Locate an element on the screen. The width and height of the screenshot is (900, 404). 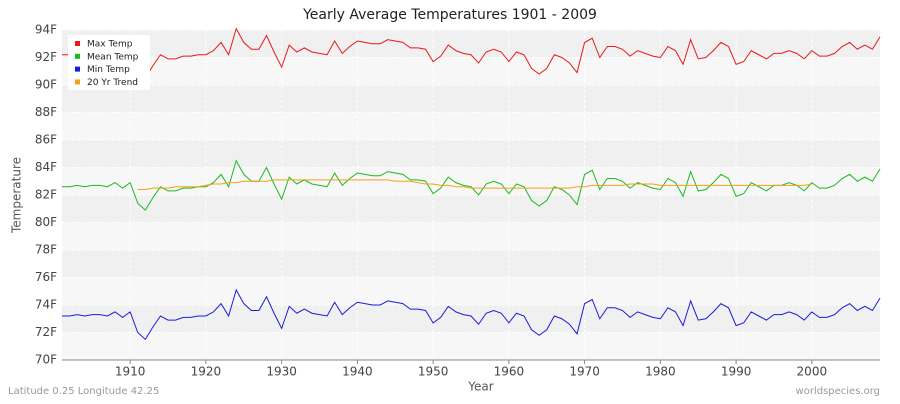
y-tick-label: 80F is located at coordinates (46, 222).